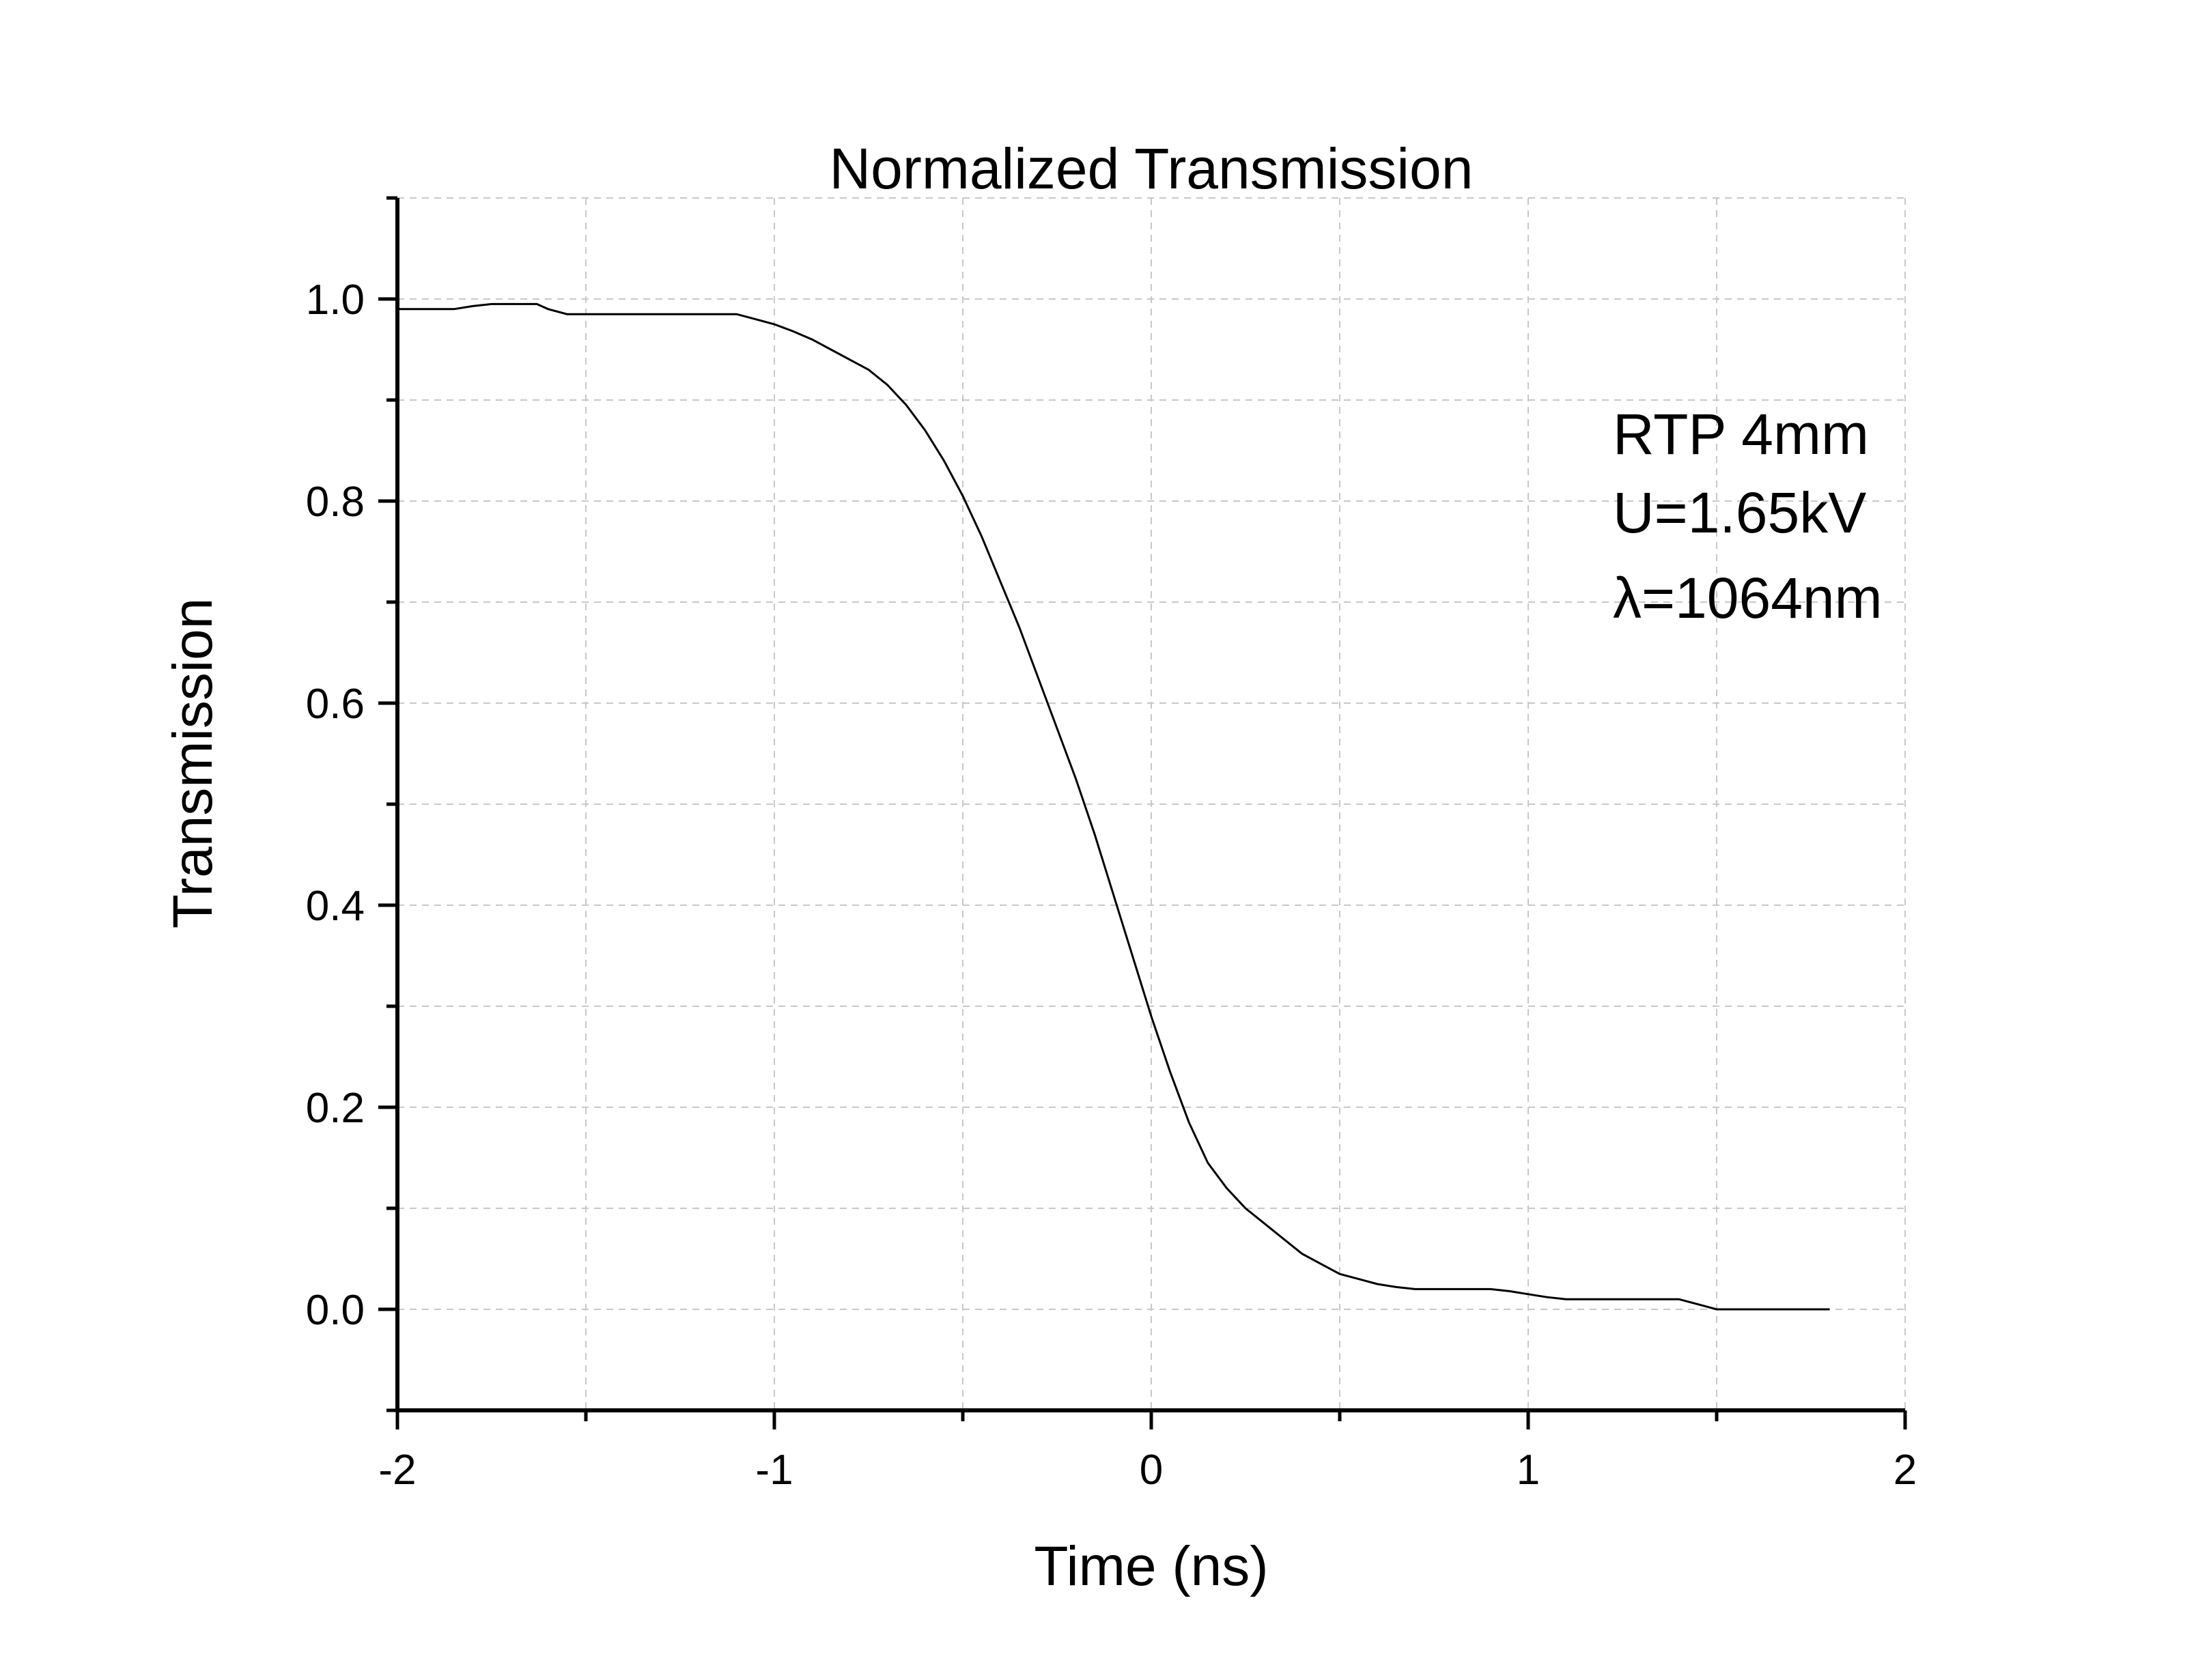  What do you see at coordinates (1906, 1470) in the screenshot?
I see `x-tick-label: 2` at bounding box center [1906, 1470].